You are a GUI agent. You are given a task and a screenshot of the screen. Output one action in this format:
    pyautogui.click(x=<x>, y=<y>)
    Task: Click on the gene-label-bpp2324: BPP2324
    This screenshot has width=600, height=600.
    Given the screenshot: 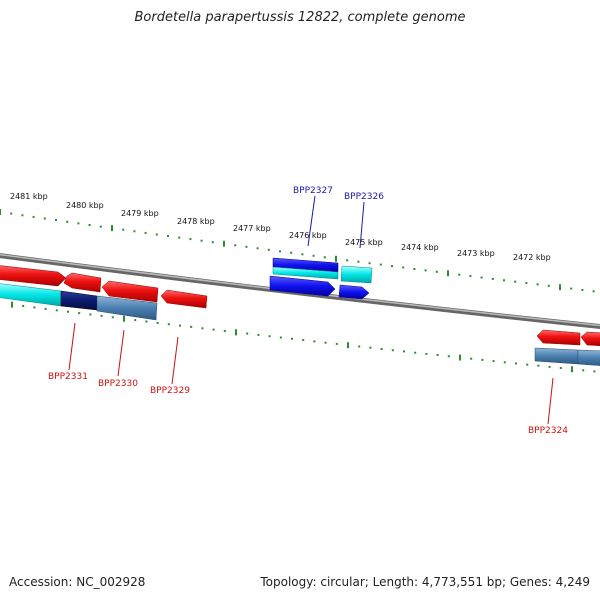 What is the action you would take?
    pyautogui.click(x=548, y=431)
    